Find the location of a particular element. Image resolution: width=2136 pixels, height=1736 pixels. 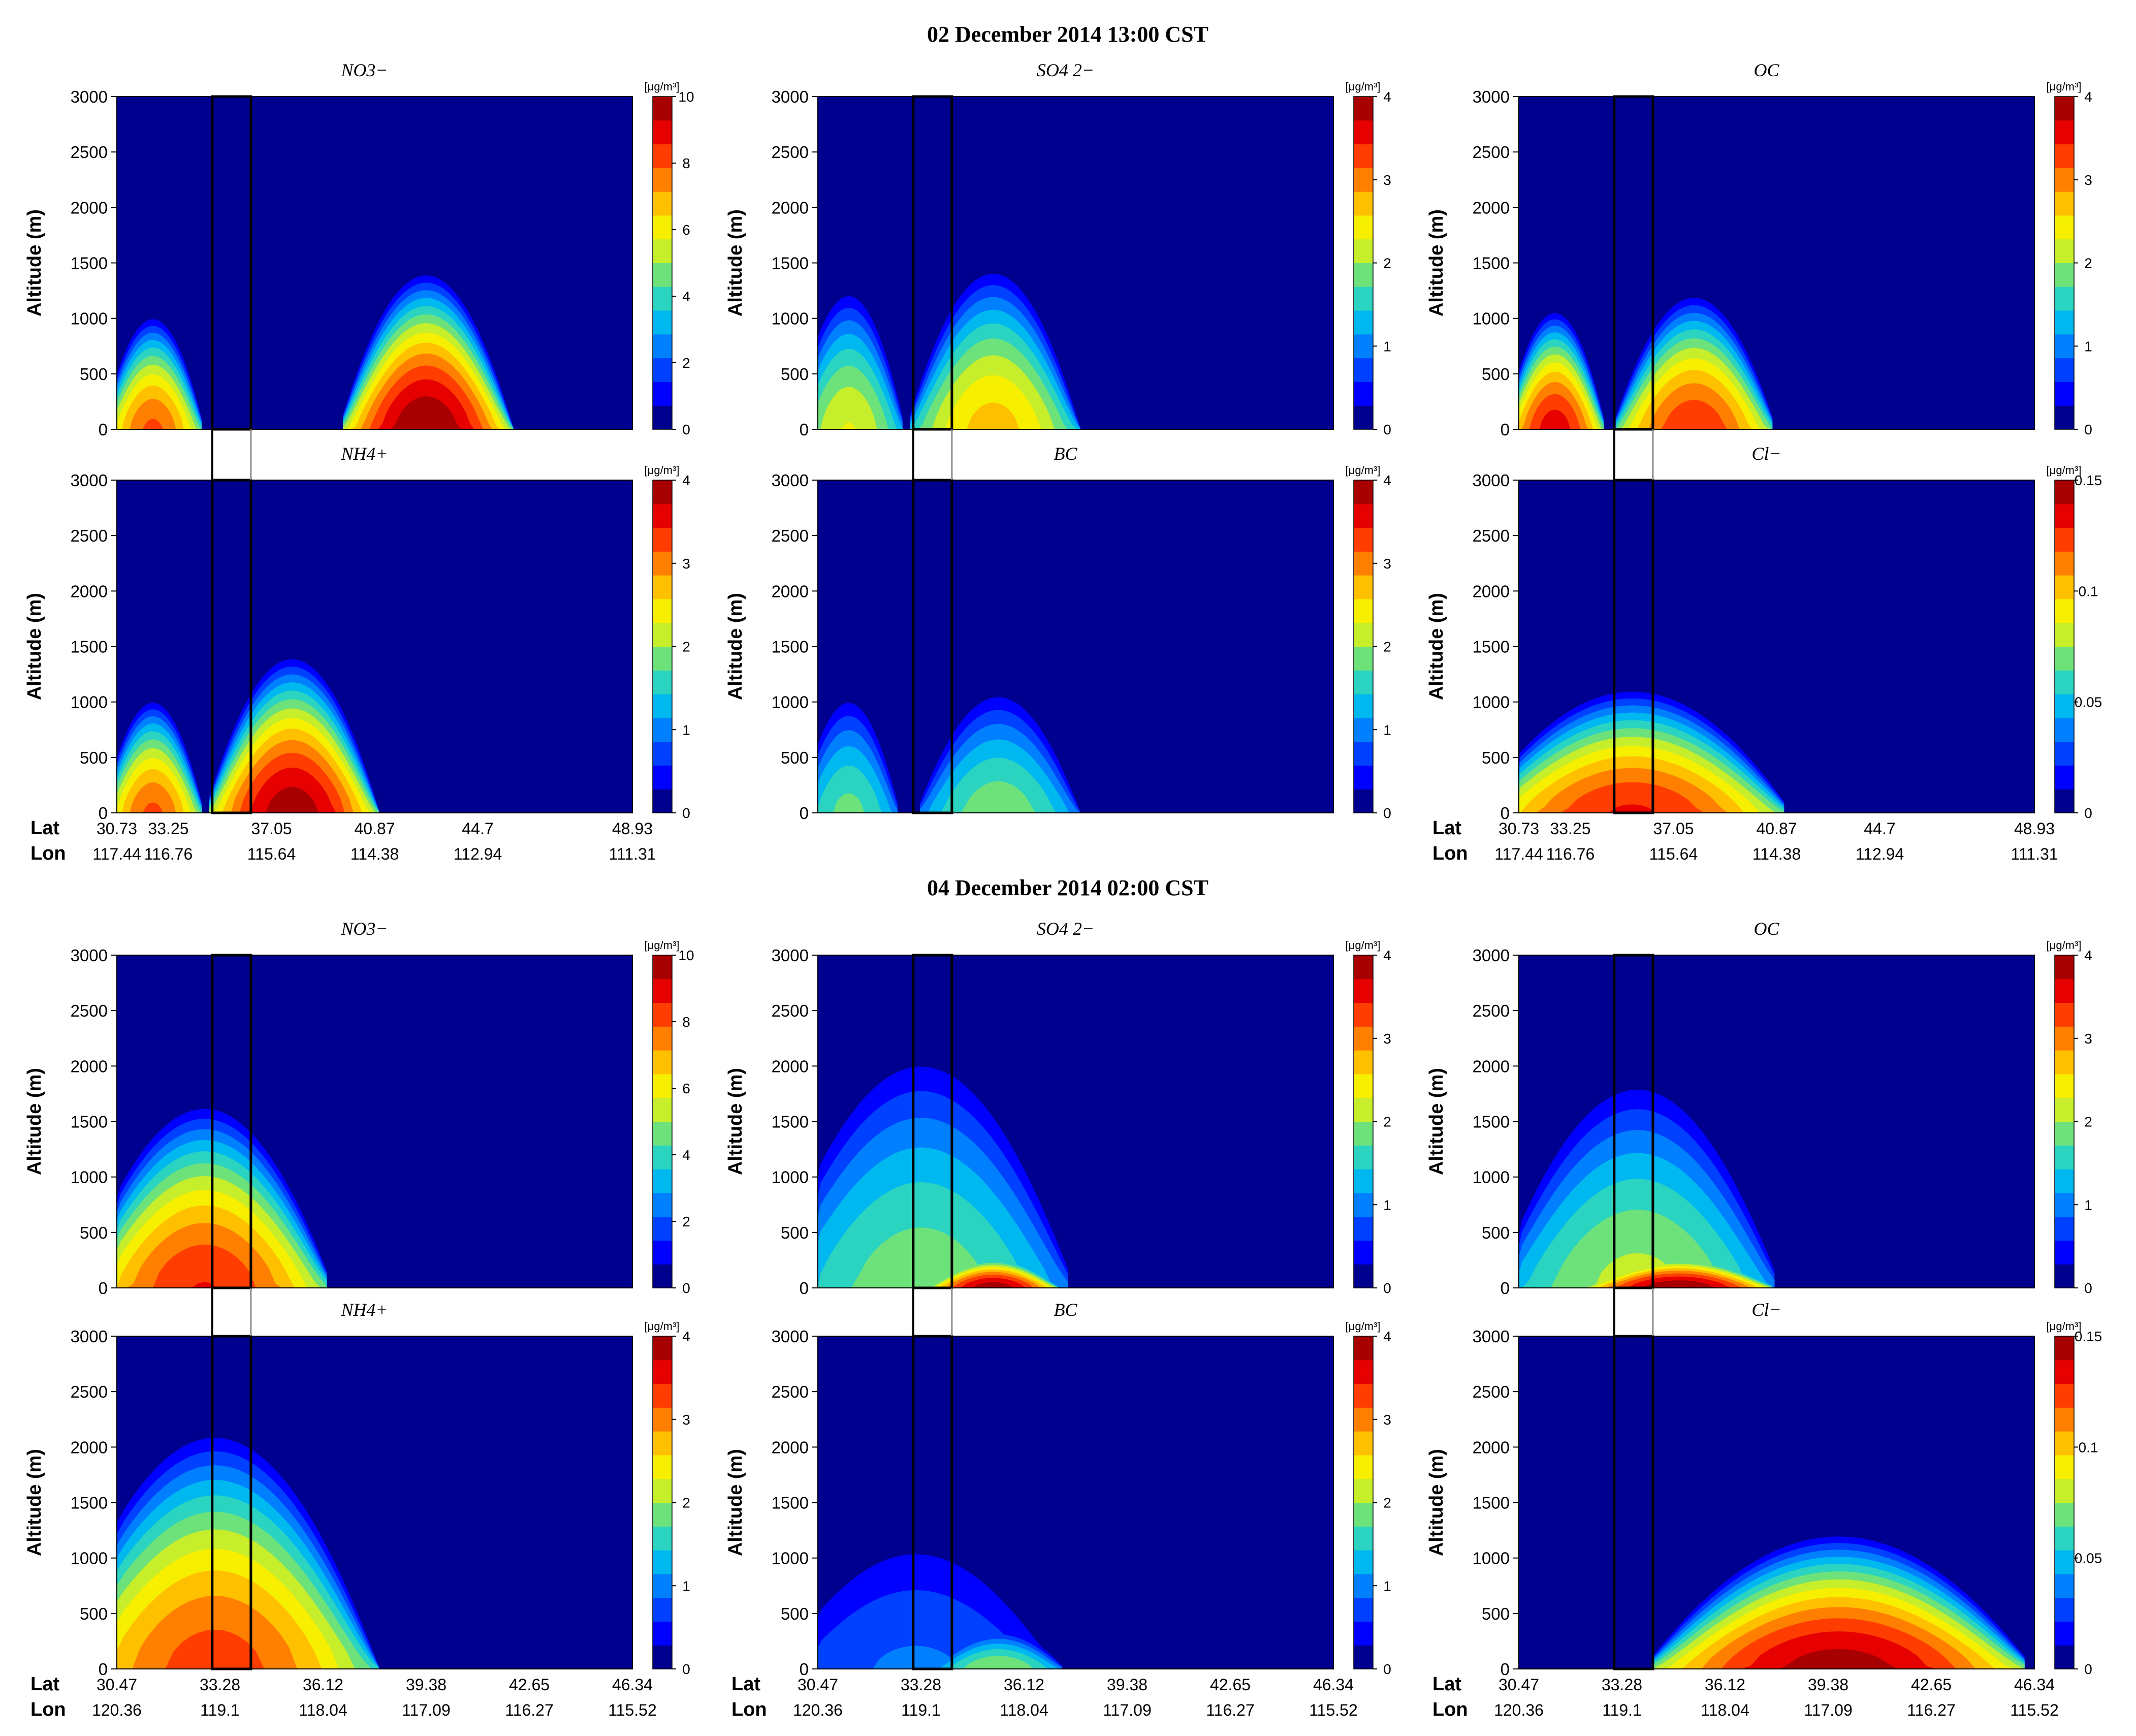

lat-tick-label: 36.12 is located at coordinates (1024, 1685).